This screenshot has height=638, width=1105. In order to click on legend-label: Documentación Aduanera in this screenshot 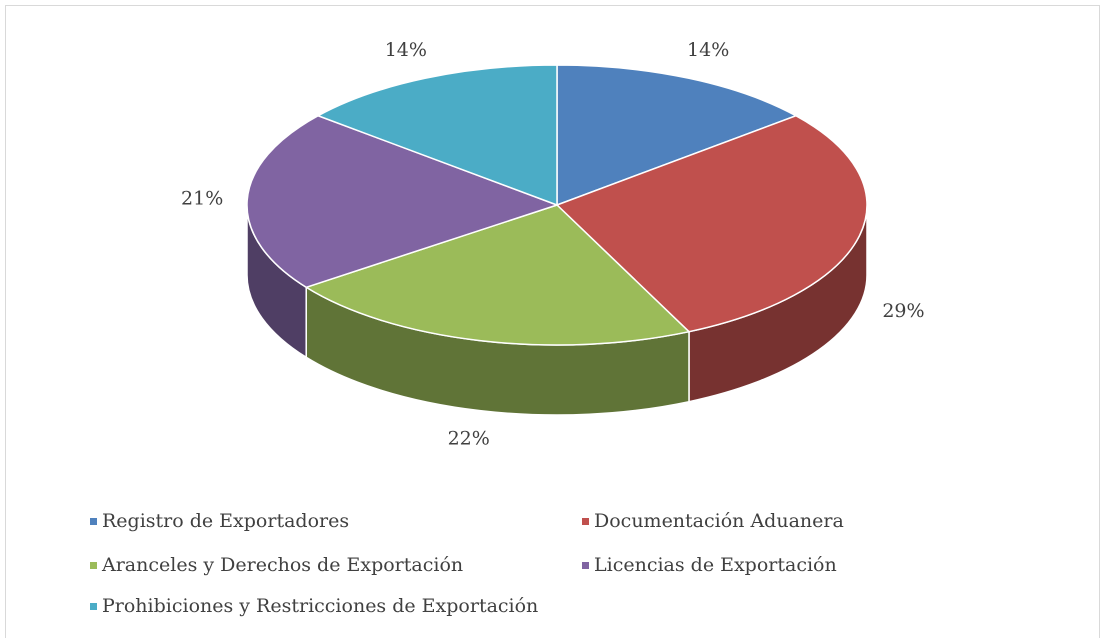, I will do `click(719, 521)`.